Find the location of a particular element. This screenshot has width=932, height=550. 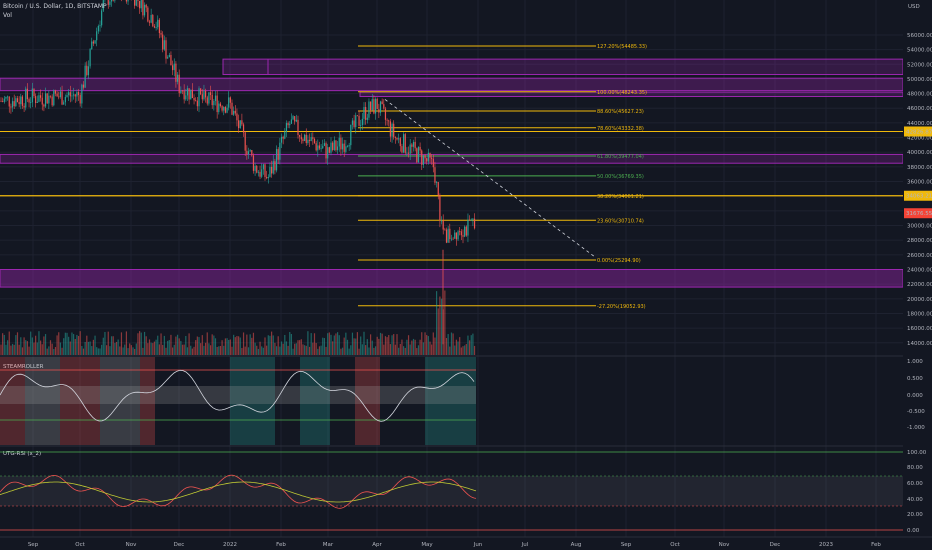

steamroller-line is located at coordinates (237, 395).